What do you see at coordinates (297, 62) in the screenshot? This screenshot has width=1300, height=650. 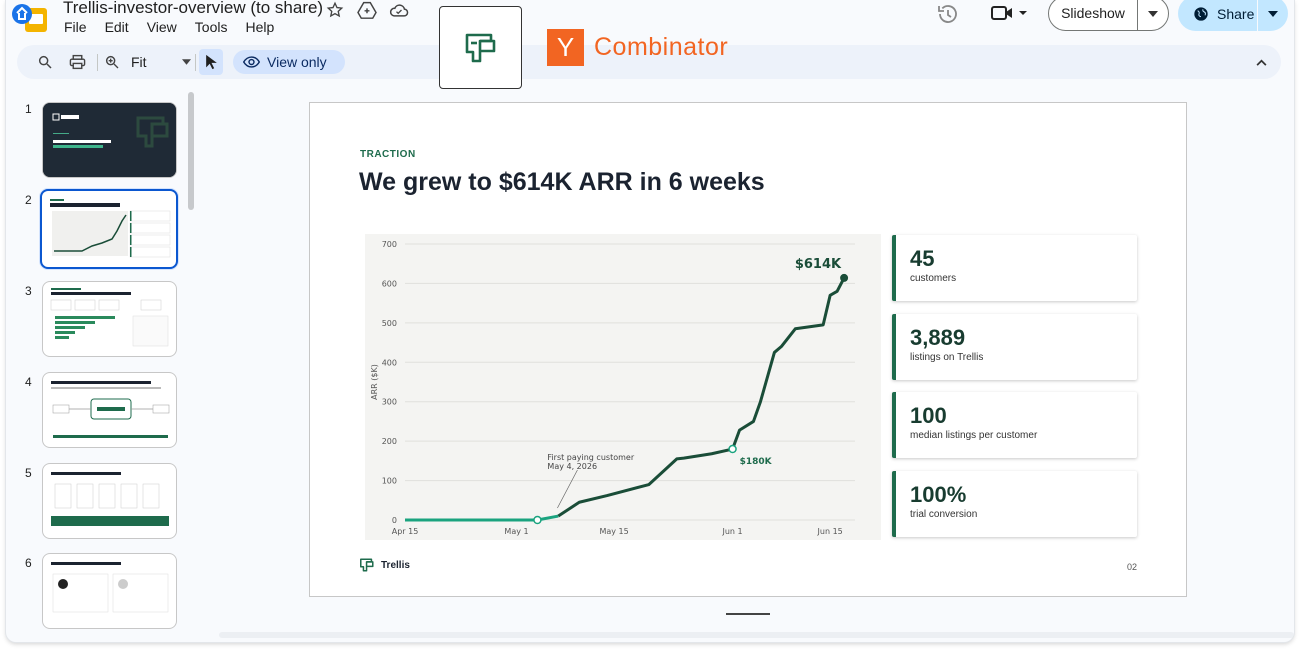 I see `view-only-label: View only` at bounding box center [297, 62].